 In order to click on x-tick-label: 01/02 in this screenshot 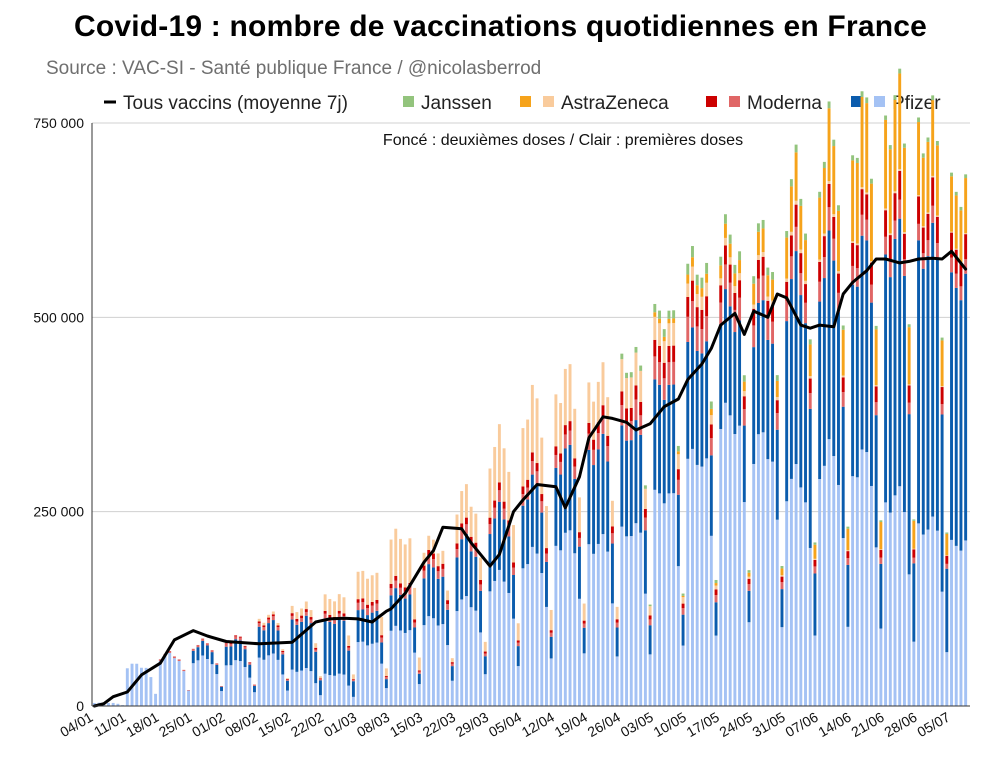, I will do `click(208, 724)`.